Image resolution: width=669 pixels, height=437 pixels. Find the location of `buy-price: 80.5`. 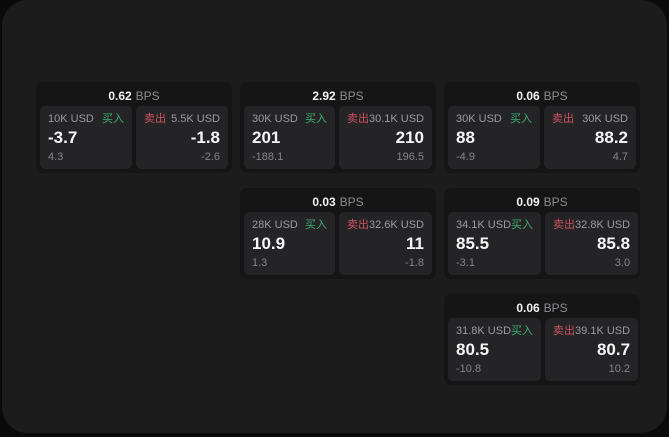

buy-price: 80.5 is located at coordinates (473, 349).